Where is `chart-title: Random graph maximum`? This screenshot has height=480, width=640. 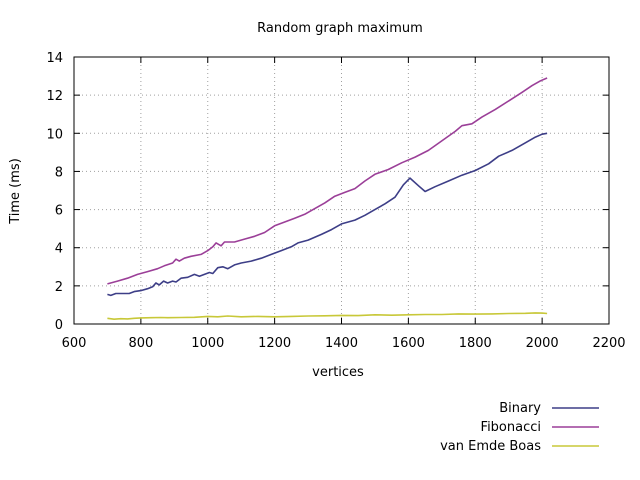 chart-title: Random graph maximum is located at coordinates (340, 28).